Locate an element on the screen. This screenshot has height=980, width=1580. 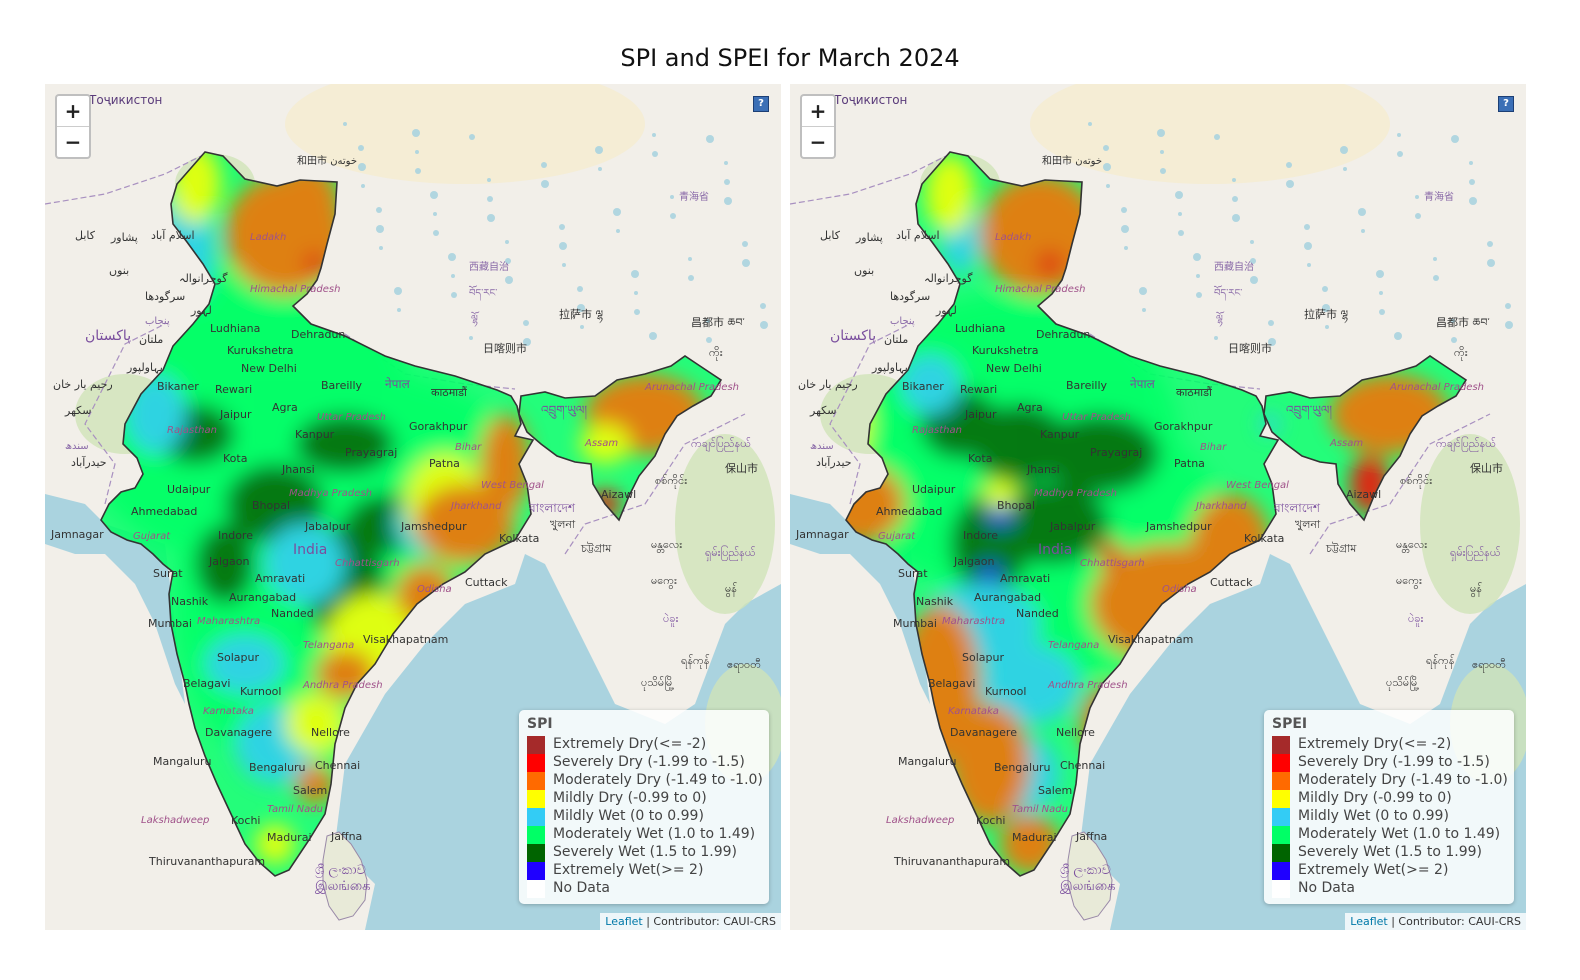
legend-label: Mildly Wet (0 to 0.99) is located at coordinates (628, 816).